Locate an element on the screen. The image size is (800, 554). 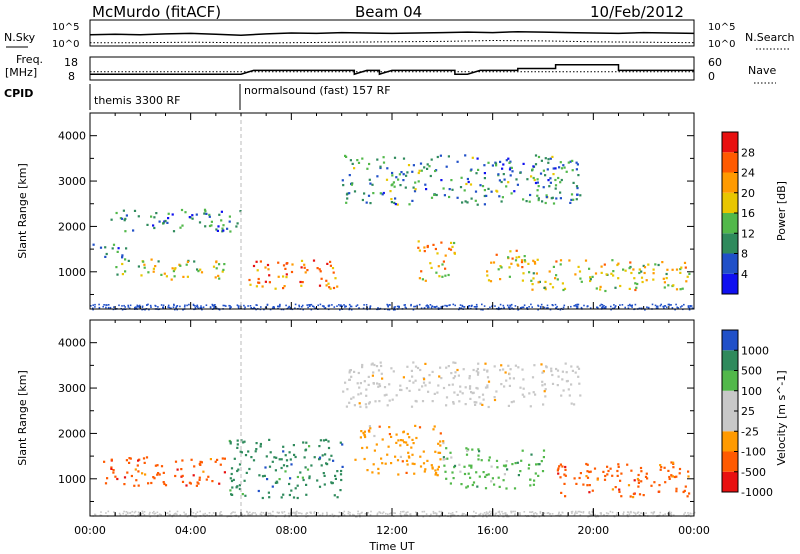
freq-right-tick-top: 60 is located at coordinates (715, 62).